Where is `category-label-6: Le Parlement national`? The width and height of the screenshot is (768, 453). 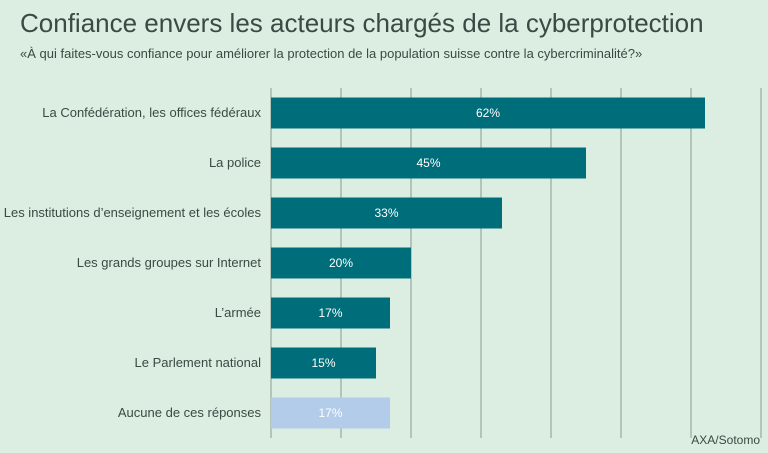
category-label-6: Le Parlement national is located at coordinates (198, 362).